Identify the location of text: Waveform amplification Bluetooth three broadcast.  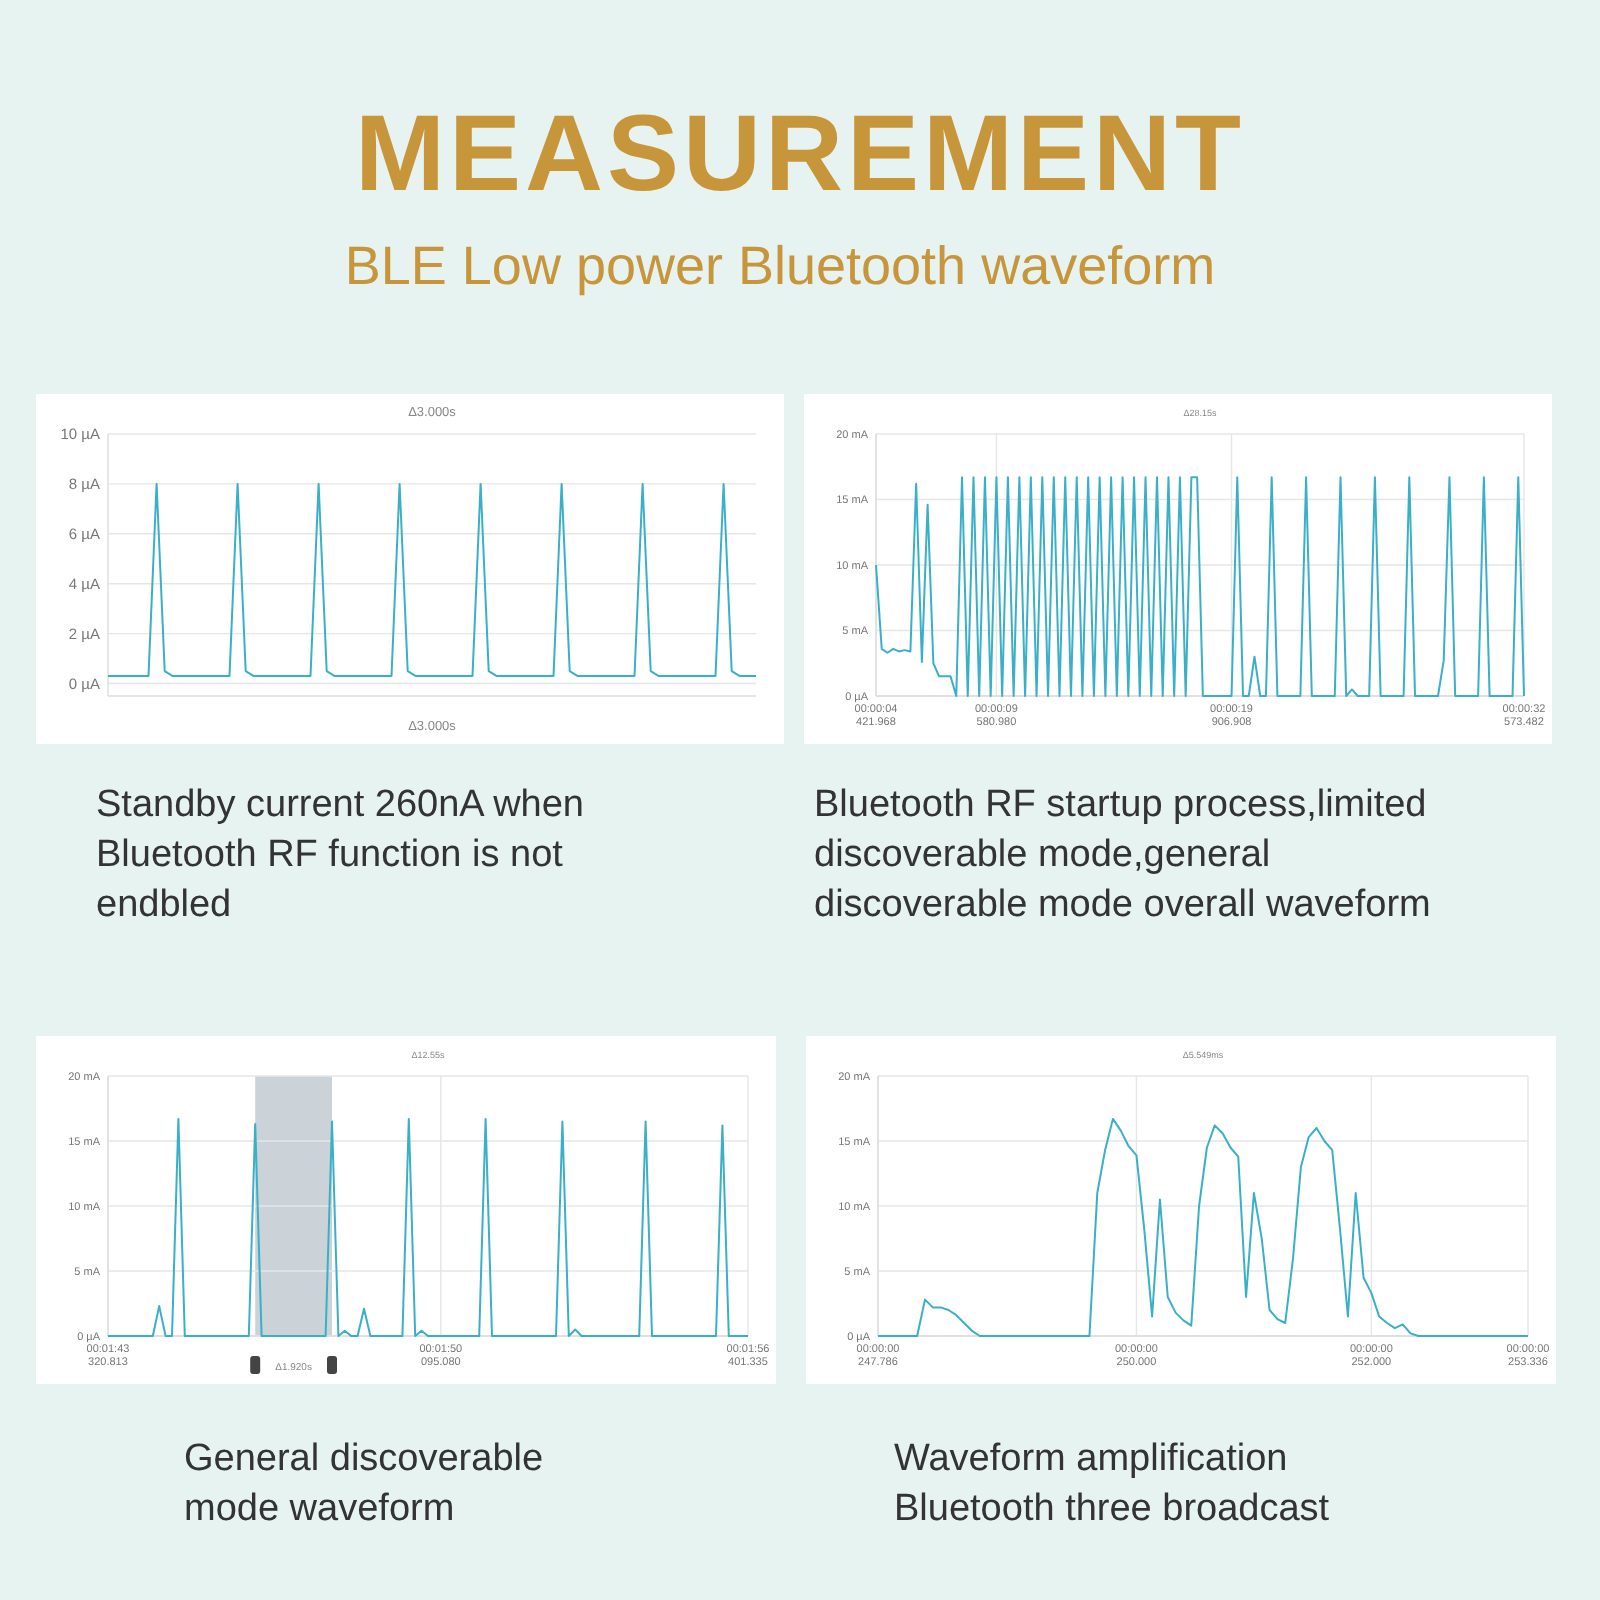
(1112, 1484).